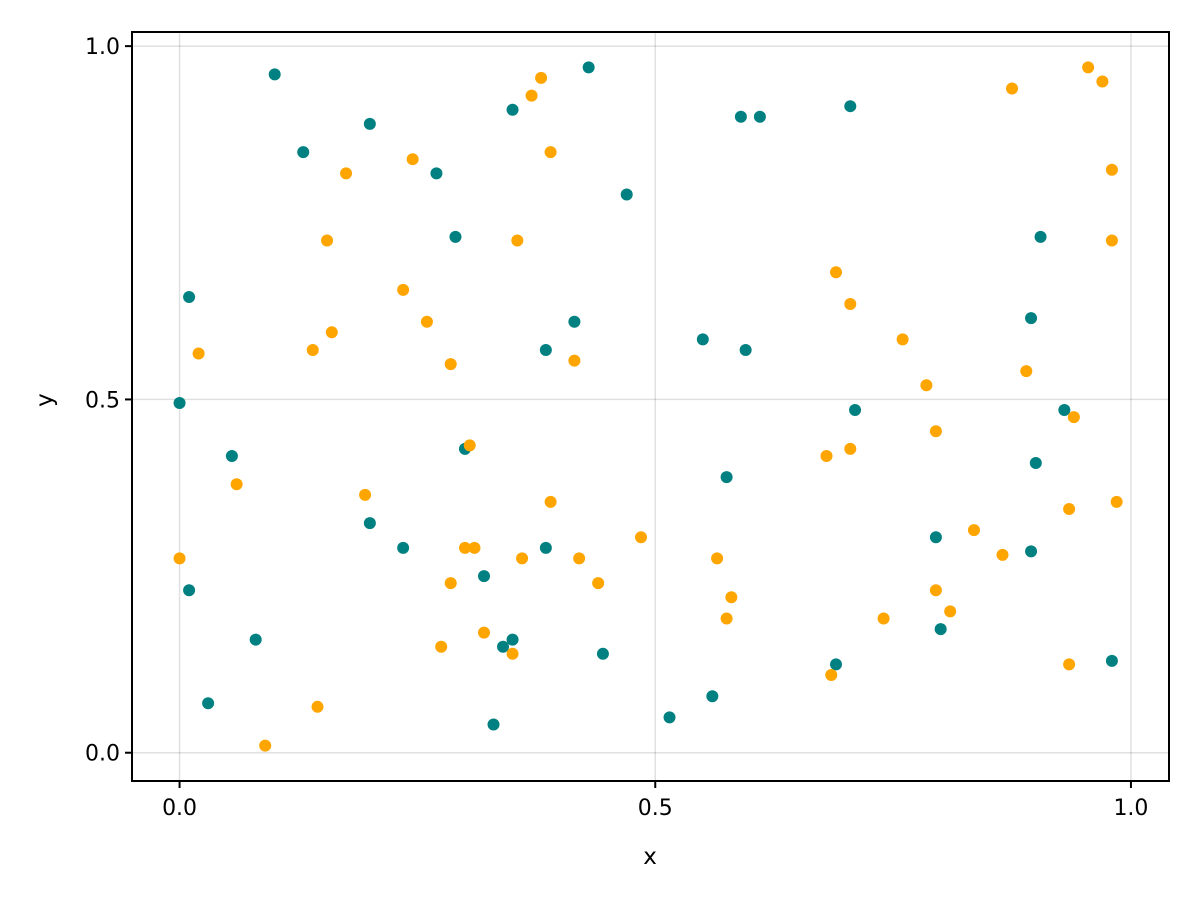  Describe the element at coordinates (650, 857) in the screenshot. I see `x-axis-label: x` at that location.